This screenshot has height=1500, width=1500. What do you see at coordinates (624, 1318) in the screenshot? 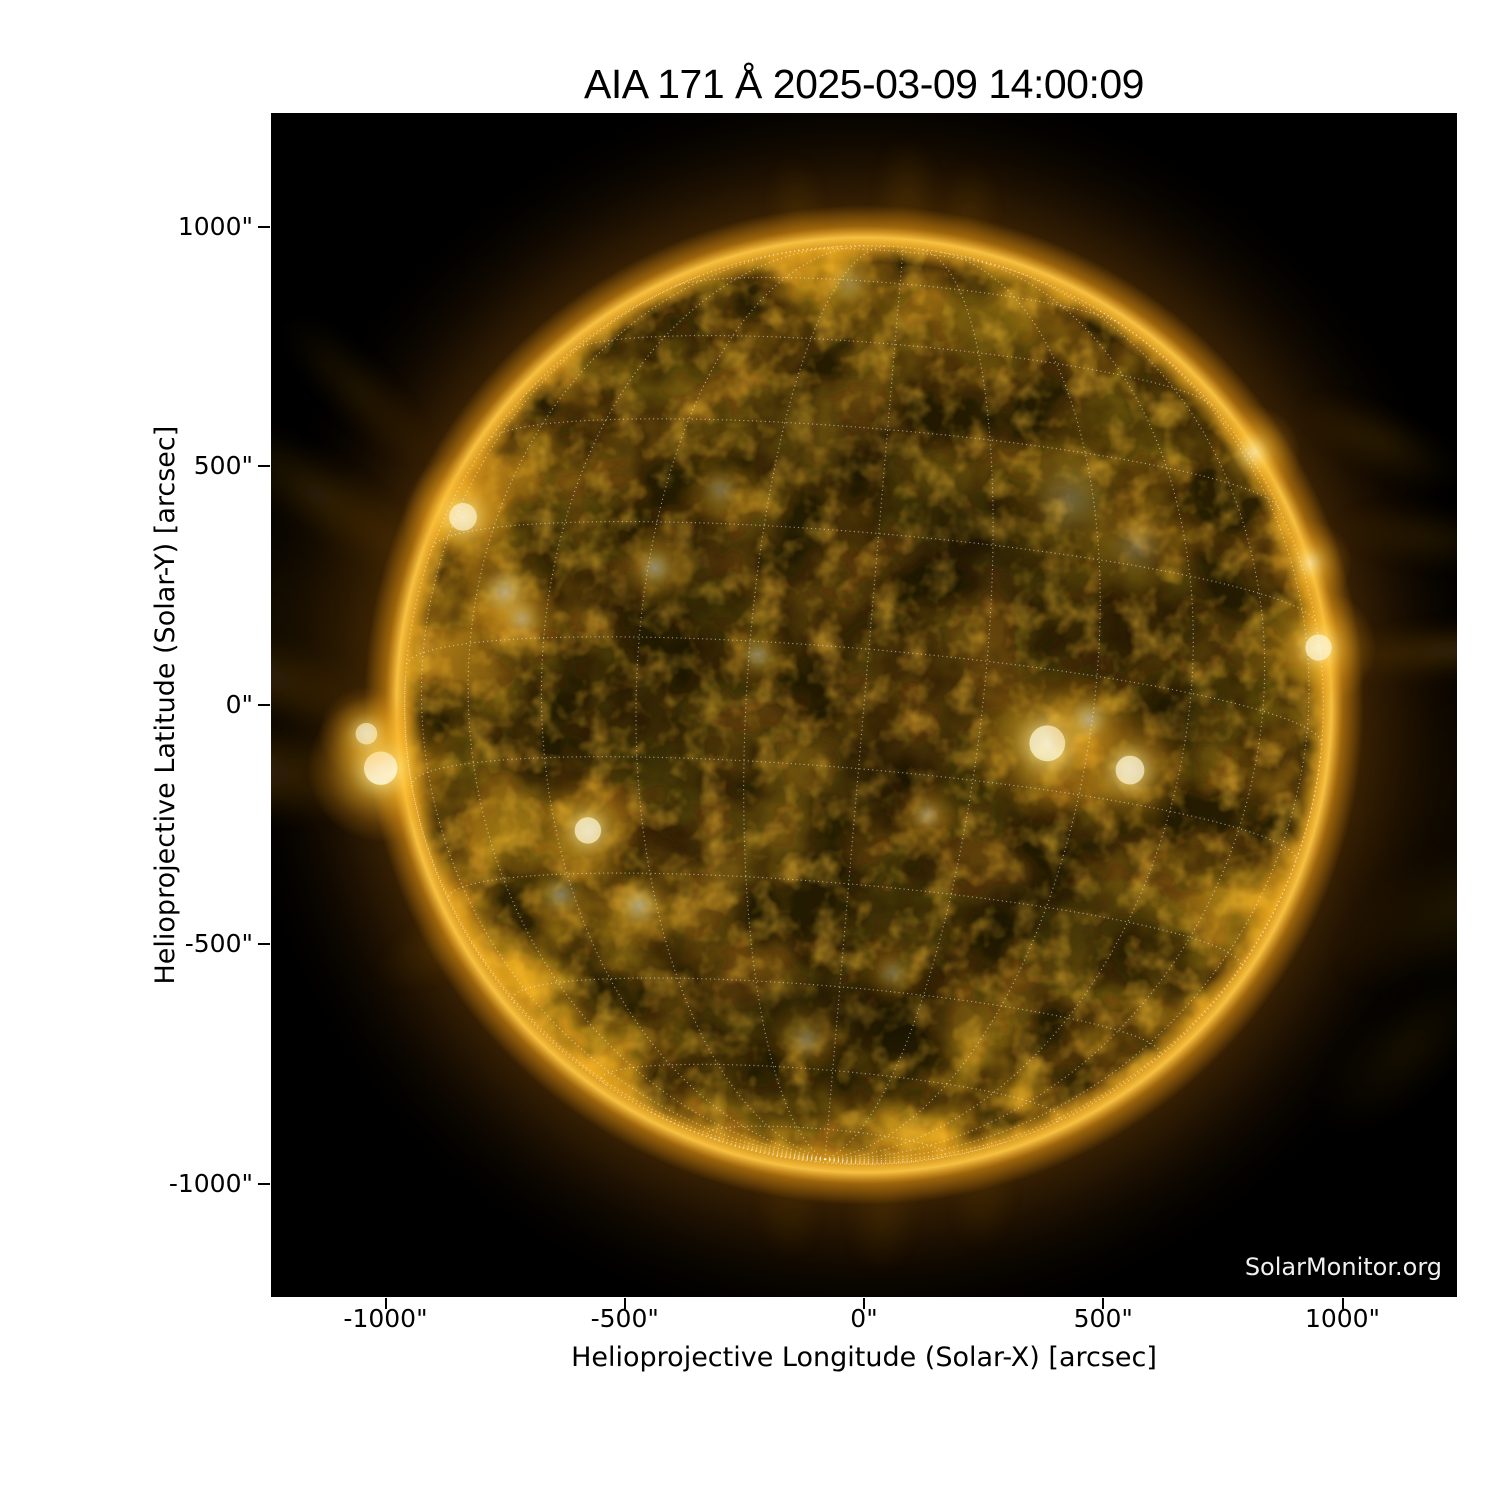
I see `x-tick-label: -500"` at bounding box center [624, 1318].